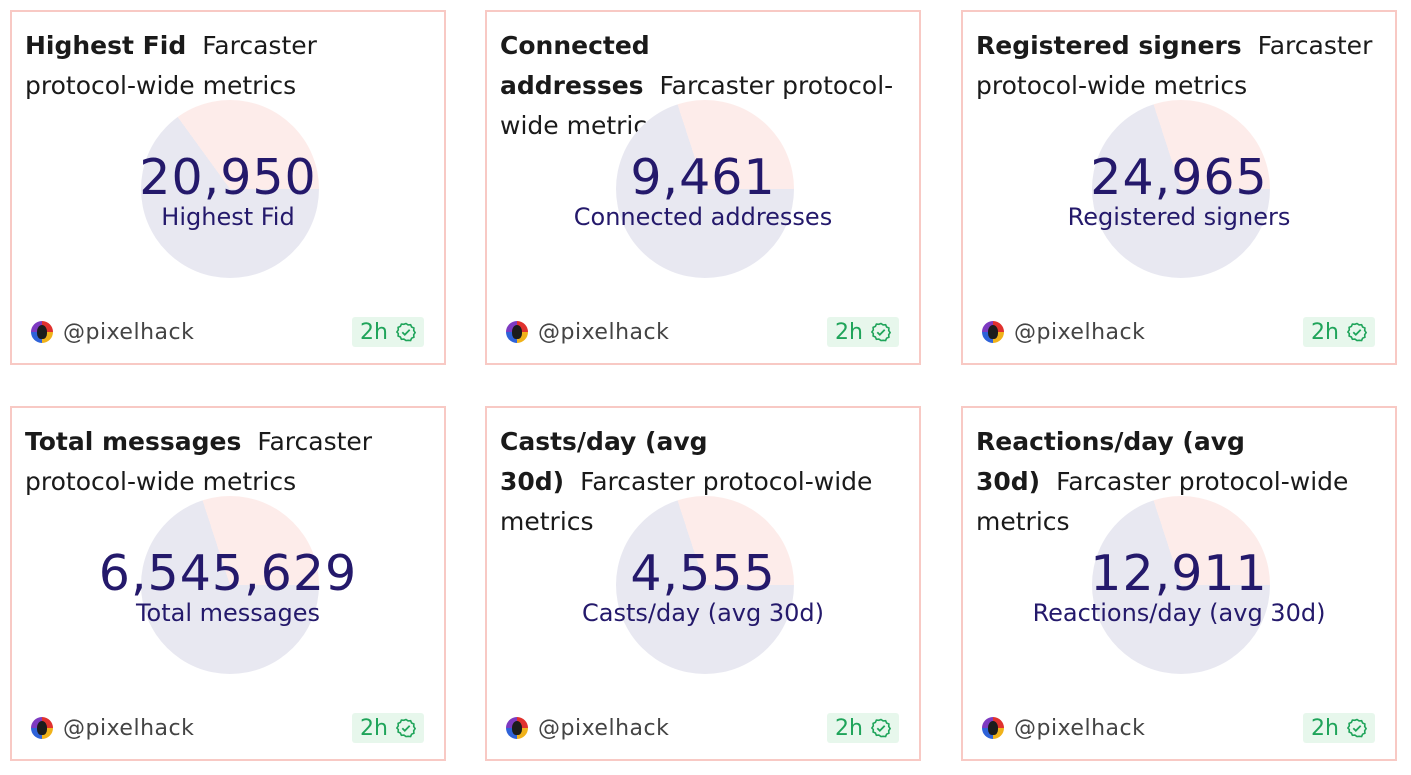 This screenshot has height=775, width=1411. Describe the element at coordinates (133, 441) in the screenshot. I see `card-title-name: Total messages` at that location.